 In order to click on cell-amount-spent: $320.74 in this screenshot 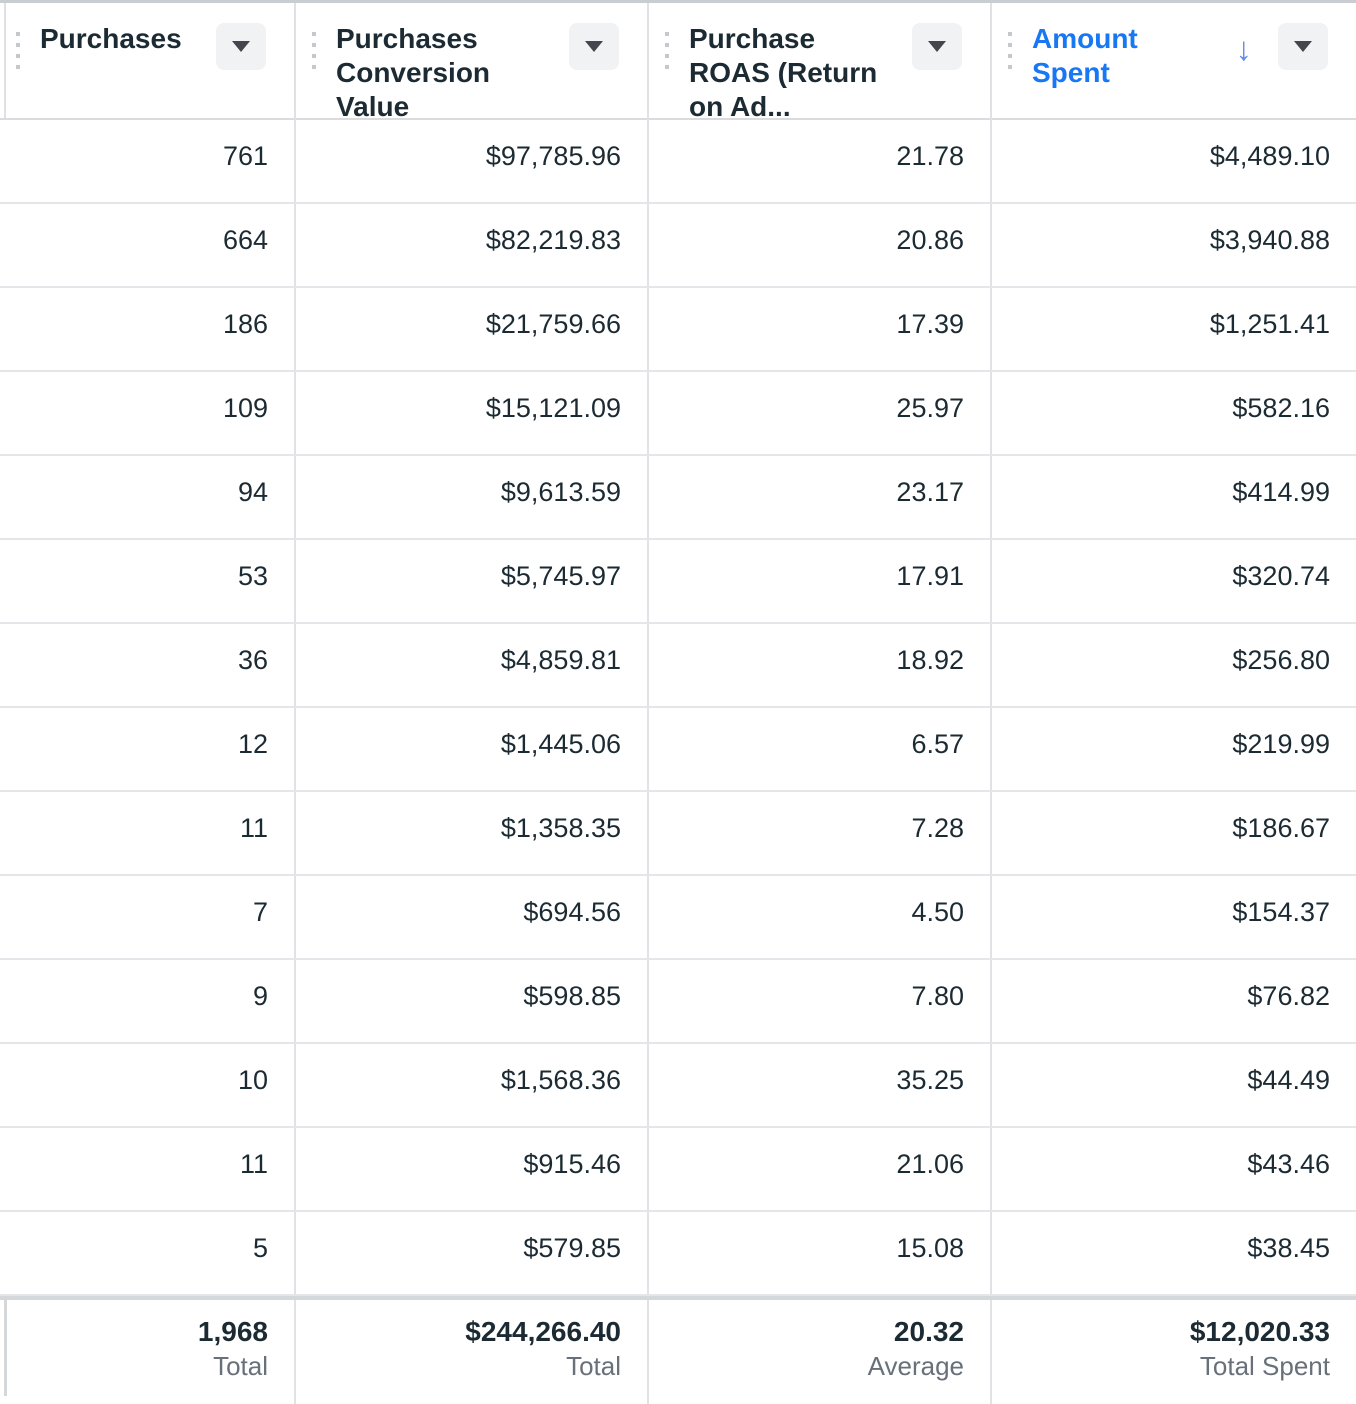, I will do `click(1281, 576)`.